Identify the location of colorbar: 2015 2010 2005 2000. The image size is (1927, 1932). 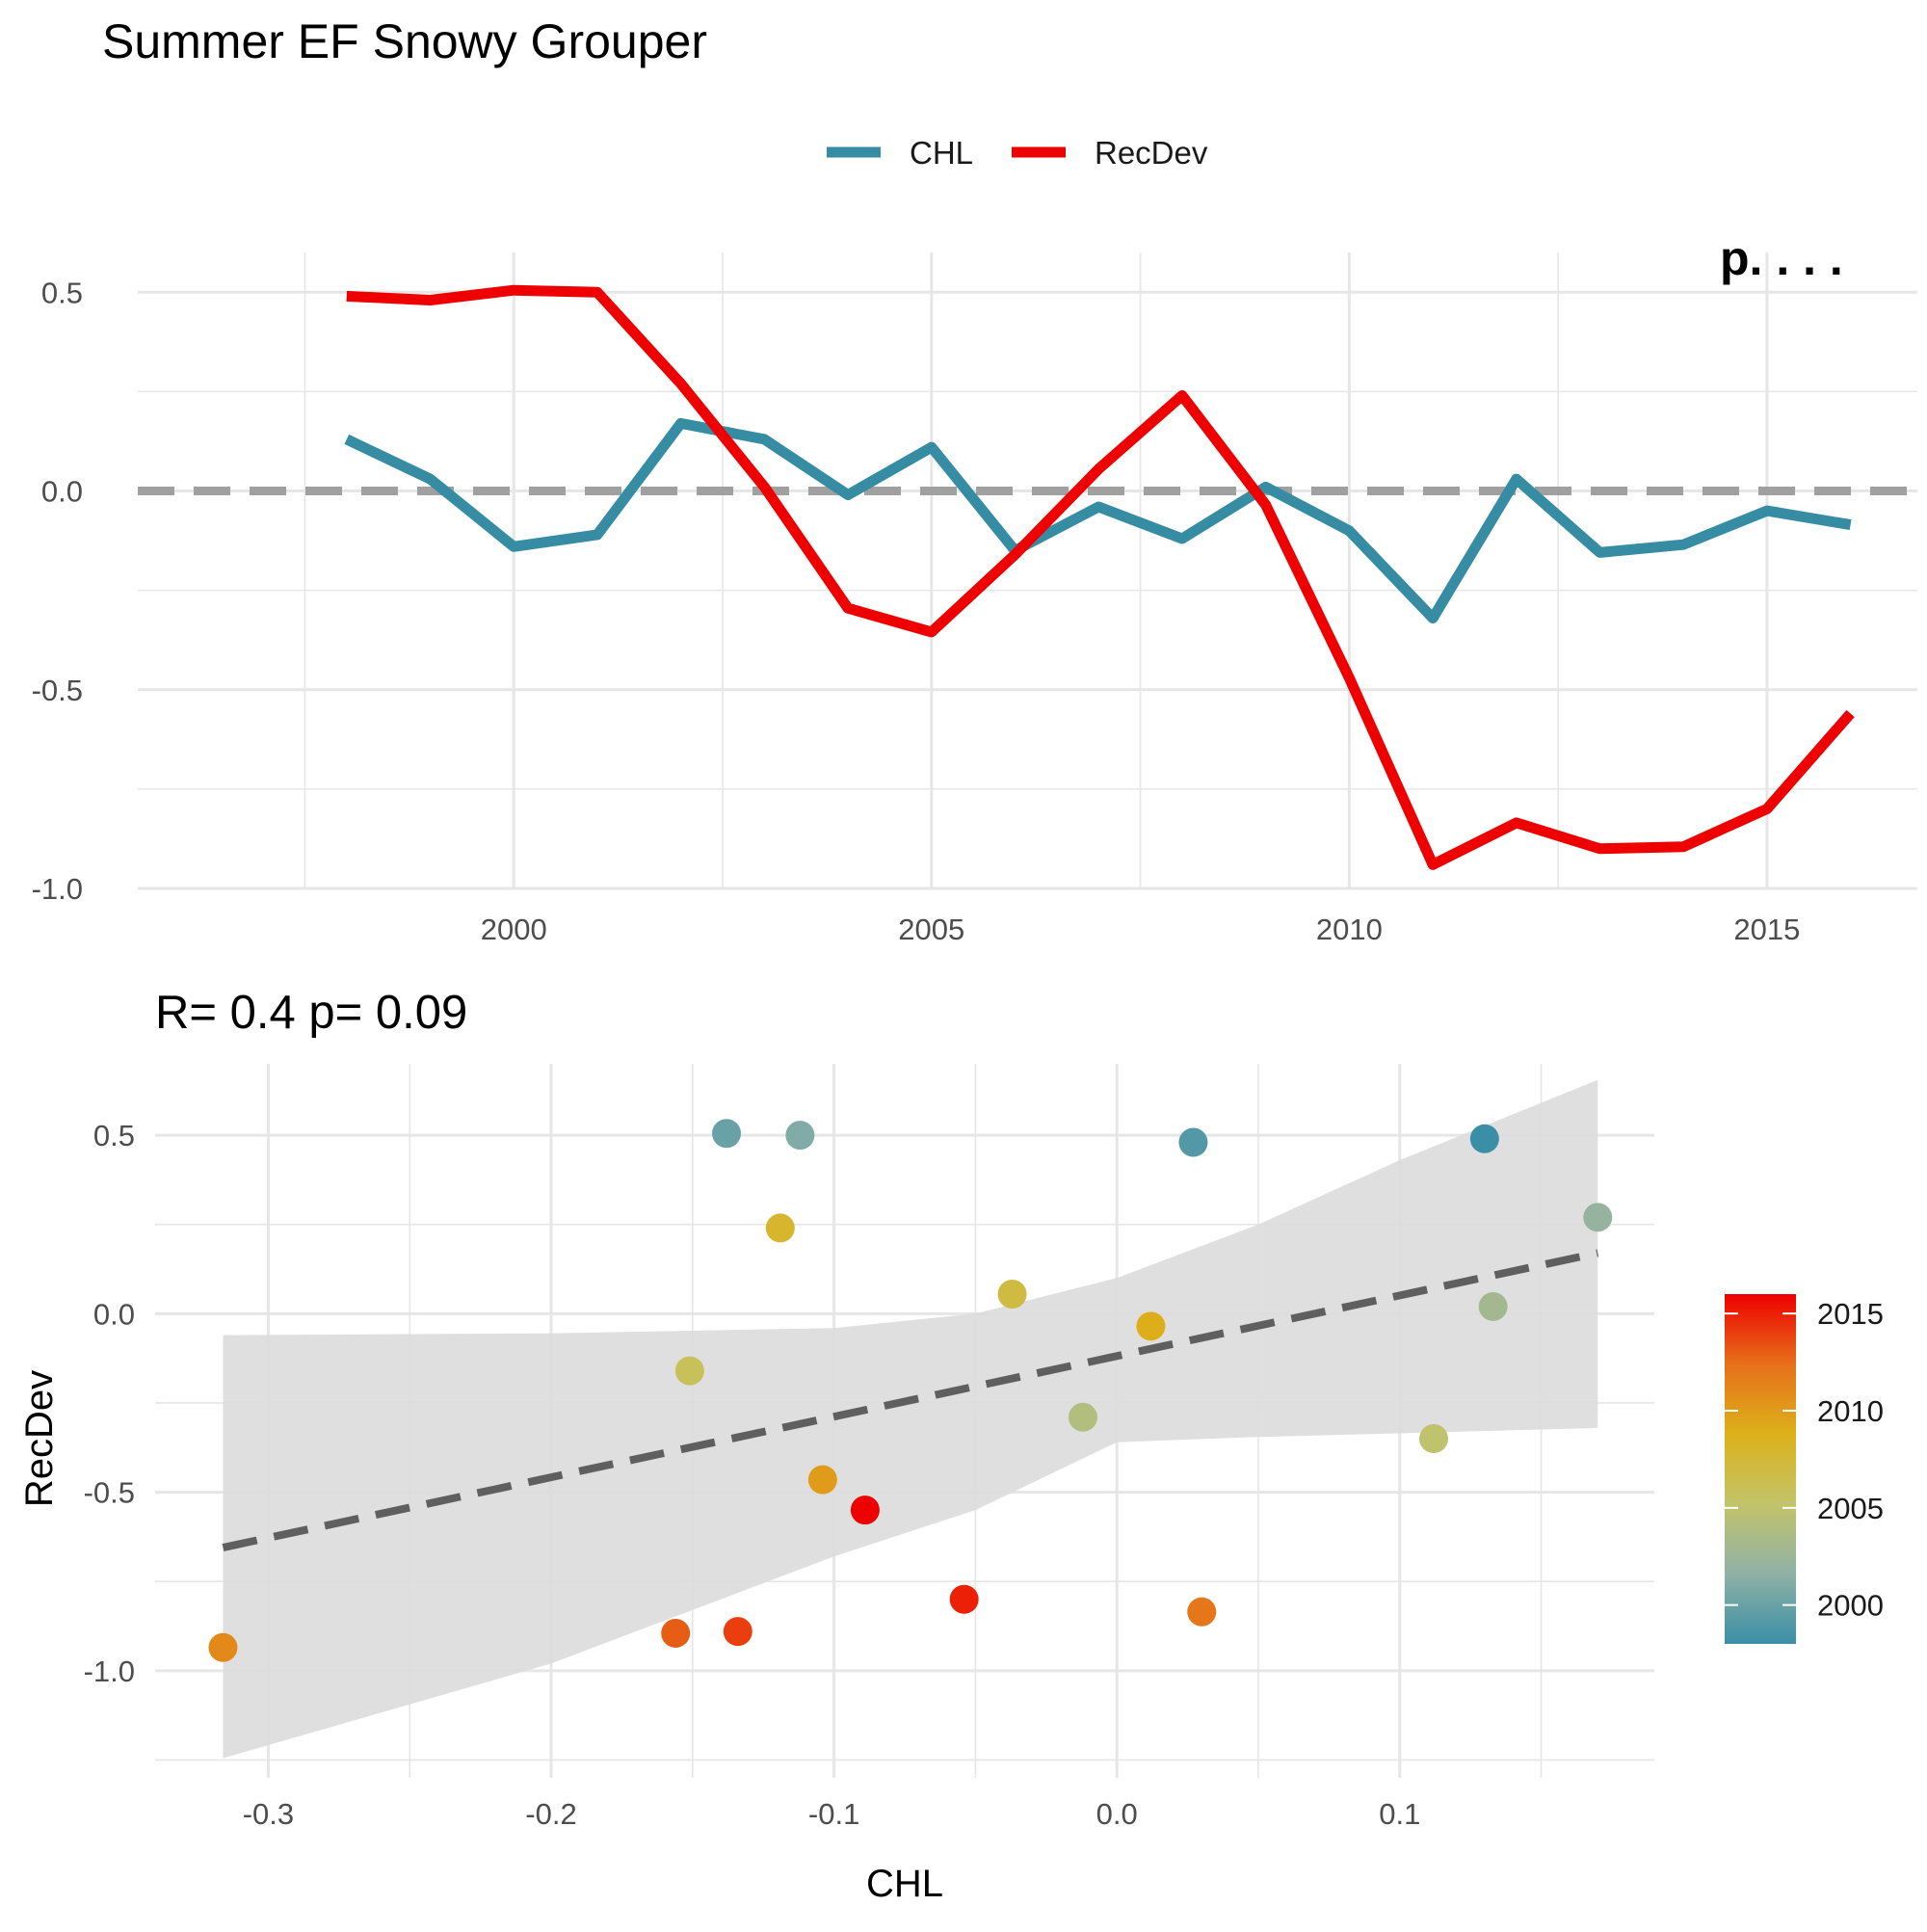
(1804, 1469).